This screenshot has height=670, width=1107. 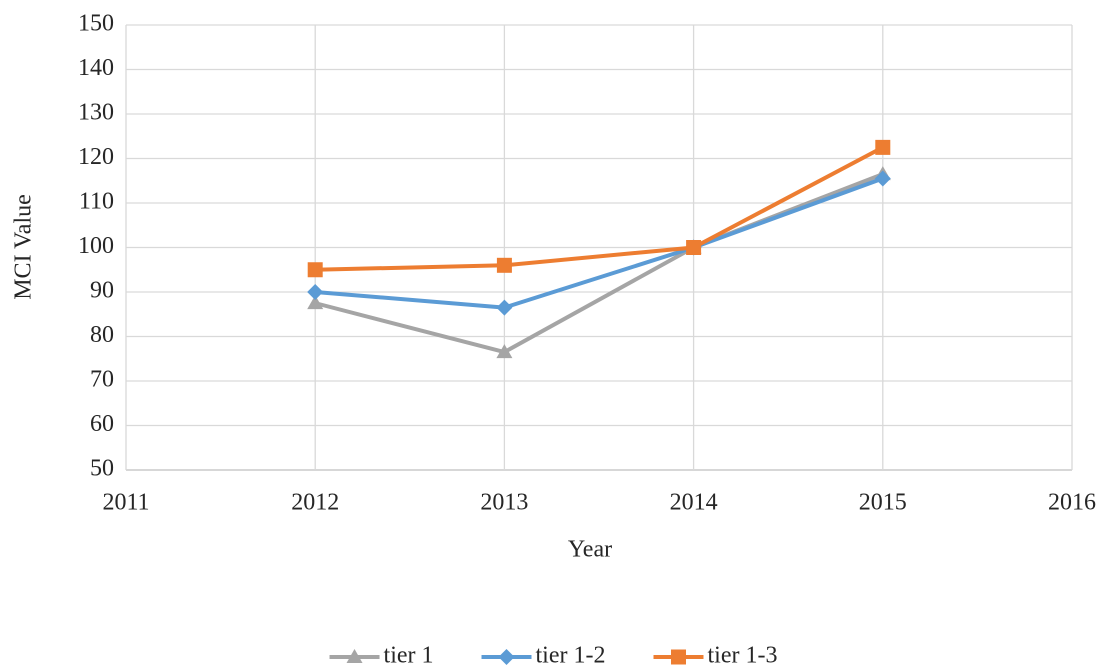 I want to click on y-tick-label: 120, so click(x=96, y=157).